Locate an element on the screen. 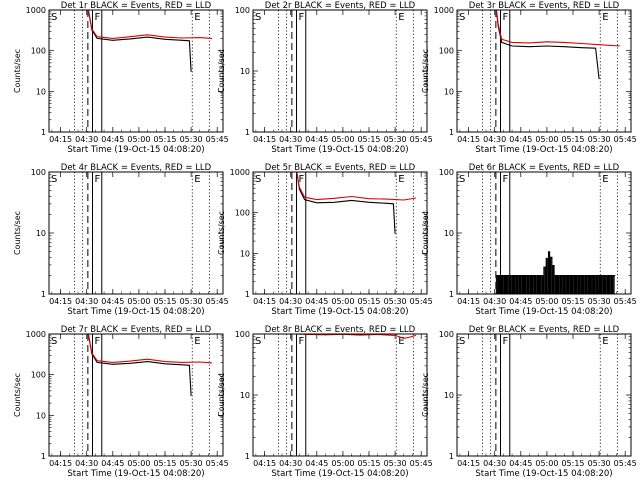 This screenshot has width=640, height=480. y-tick-label: 1000 is located at coordinates (36, 10).